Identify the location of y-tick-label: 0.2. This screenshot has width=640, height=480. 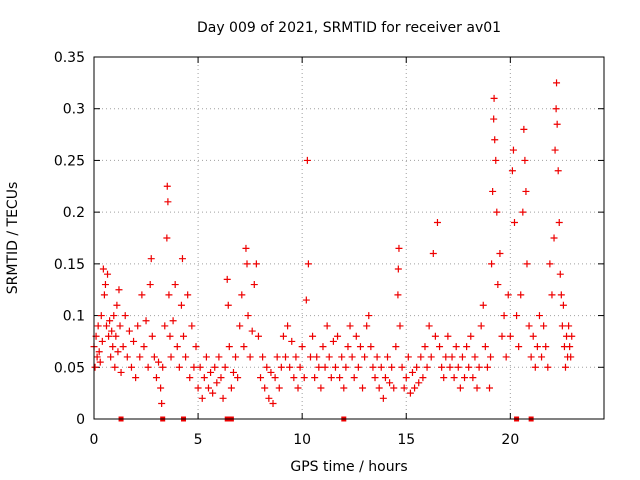
(74, 213).